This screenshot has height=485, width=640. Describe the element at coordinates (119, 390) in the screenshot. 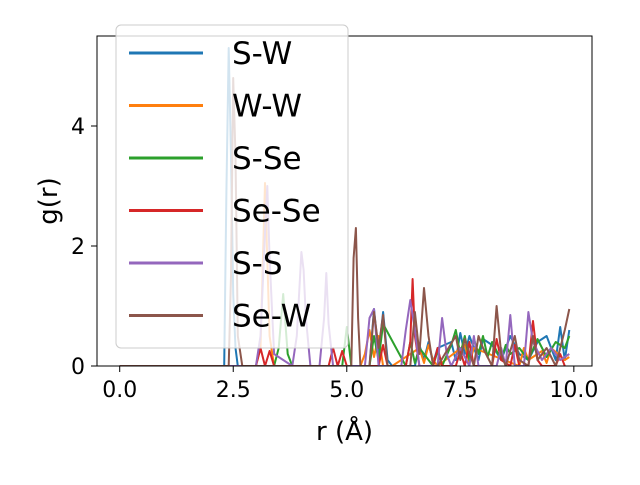

I see `x-tick-label: 0.0` at that location.